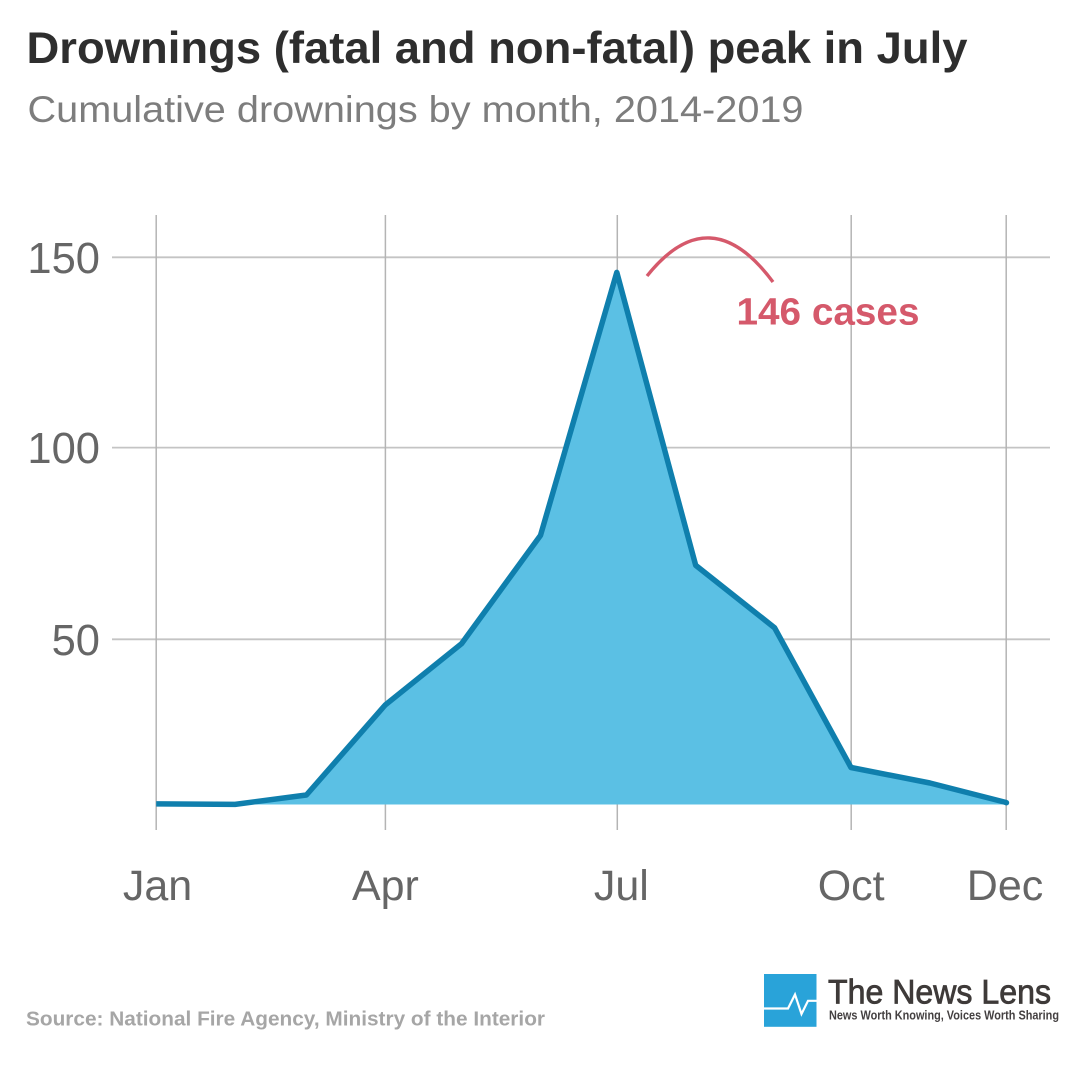 This screenshot has height=1080, width=1080. I want to click on svg-text: 150, so click(63, 259).